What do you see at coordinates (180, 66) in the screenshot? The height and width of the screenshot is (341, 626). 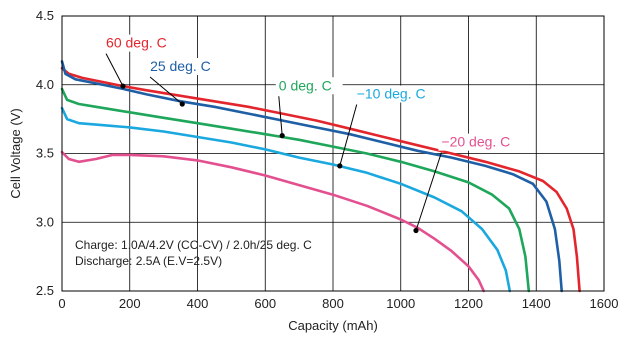 I see `series-callout-label: 25 deg. C` at bounding box center [180, 66].